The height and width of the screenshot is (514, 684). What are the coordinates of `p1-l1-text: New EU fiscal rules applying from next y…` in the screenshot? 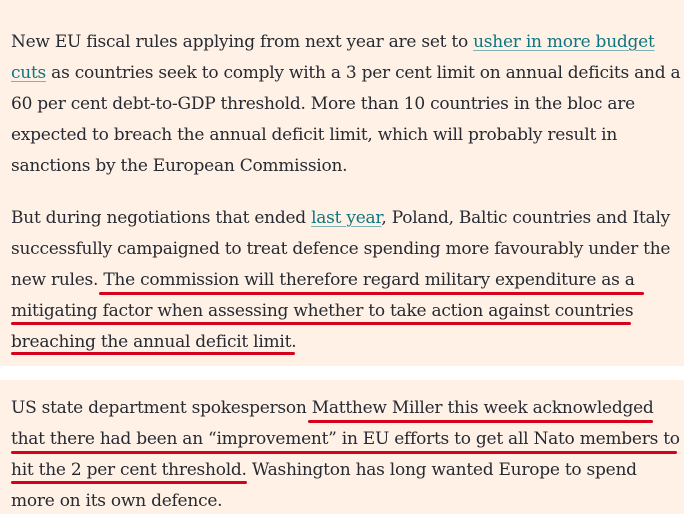 It's located at (242, 42).